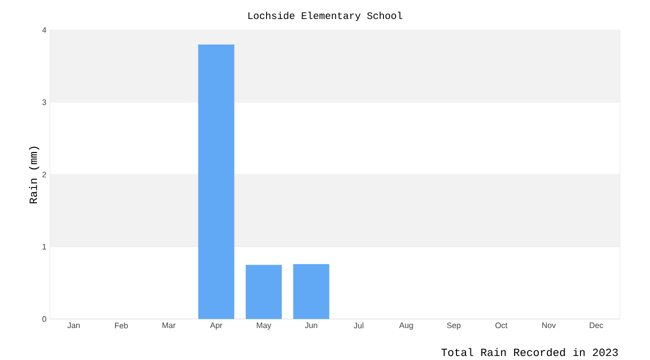 Image resolution: width=650 pixels, height=360 pixels. What do you see at coordinates (529, 352) in the screenshot?
I see `x-axis-title: Total Rain Recorded in 2023` at bounding box center [529, 352].